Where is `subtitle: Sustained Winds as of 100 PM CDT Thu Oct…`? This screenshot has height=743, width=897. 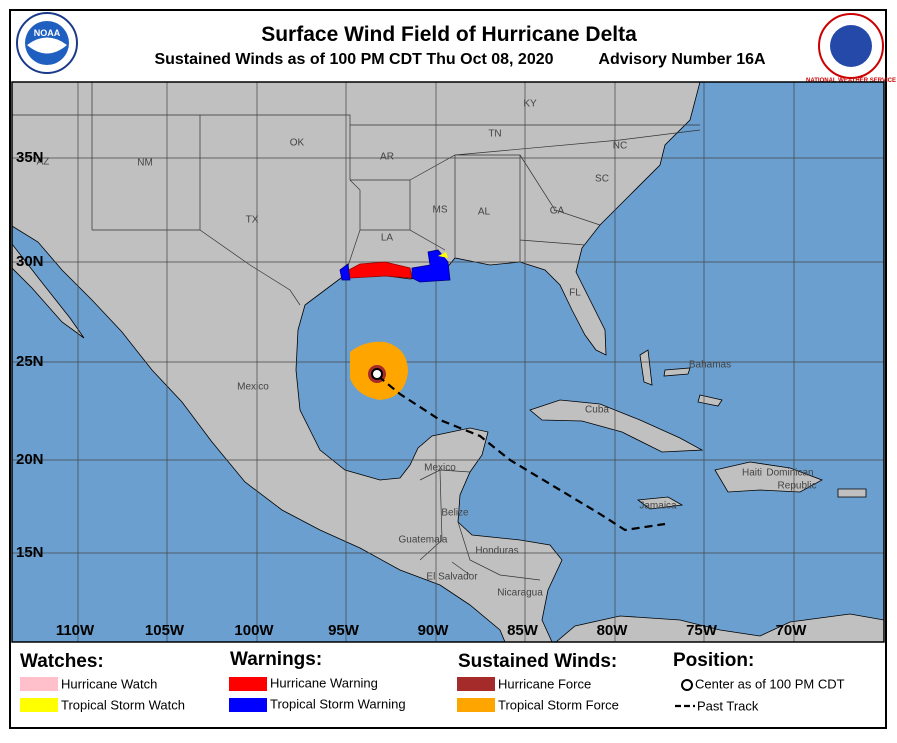 subtitle: Sustained Winds as of 100 PM CDT Thu Oct… is located at coordinates (353, 59).